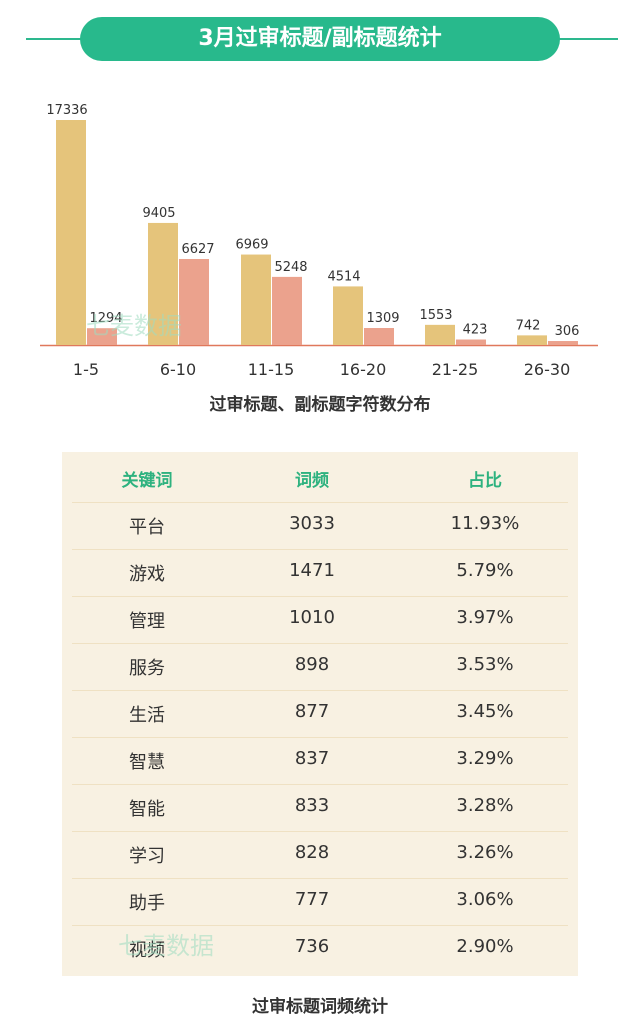 The image size is (640, 1033). What do you see at coordinates (312, 617) in the screenshot?
I see `frequency-cell: 1010` at bounding box center [312, 617].